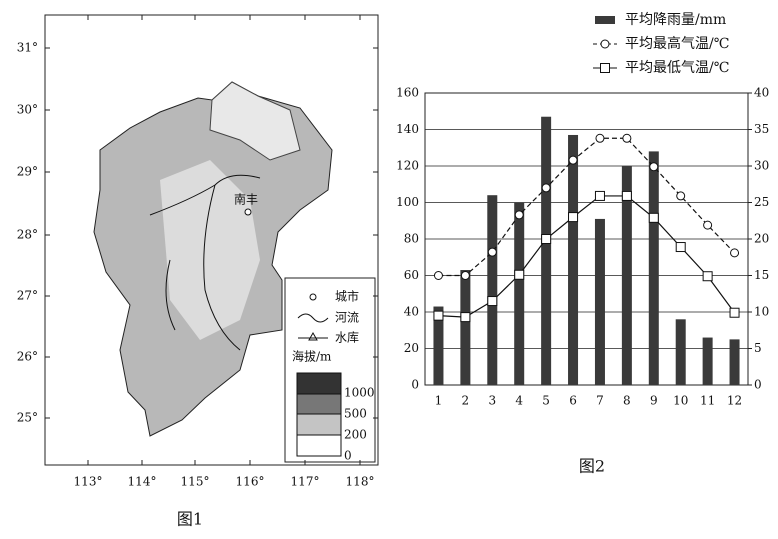 This screenshot has width=778, height=539. What do you see at coordinates (677, 68) in the screenshot?
I see `legend-label: 平均最低气温/℃` at bounding box center [677, 68].